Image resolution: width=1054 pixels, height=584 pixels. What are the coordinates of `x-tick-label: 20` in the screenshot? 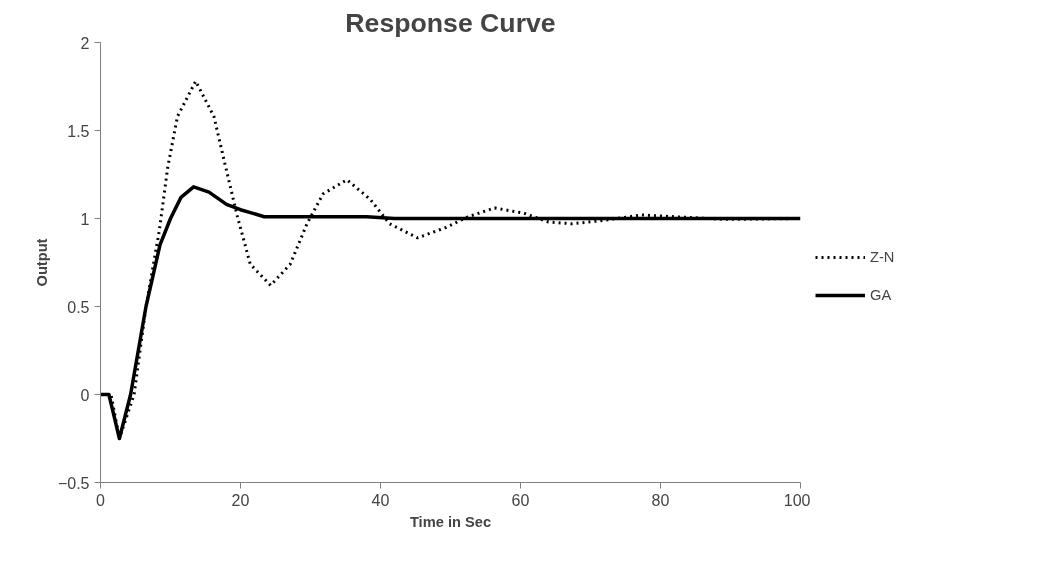 It's located at (240, 500).